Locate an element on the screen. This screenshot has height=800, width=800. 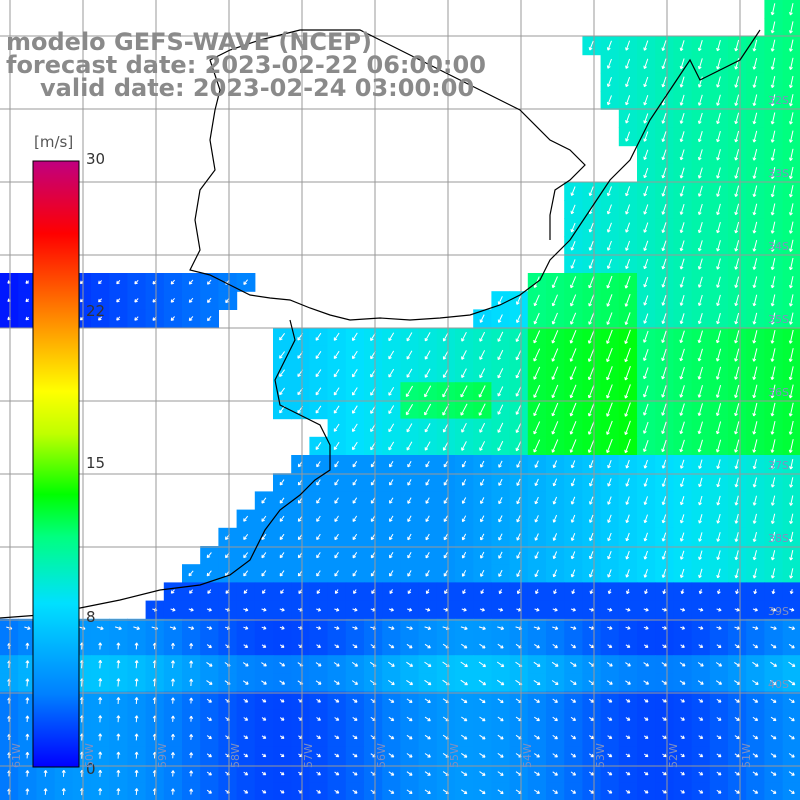
latitude-label: 32S is located at coordinates (778, 100).